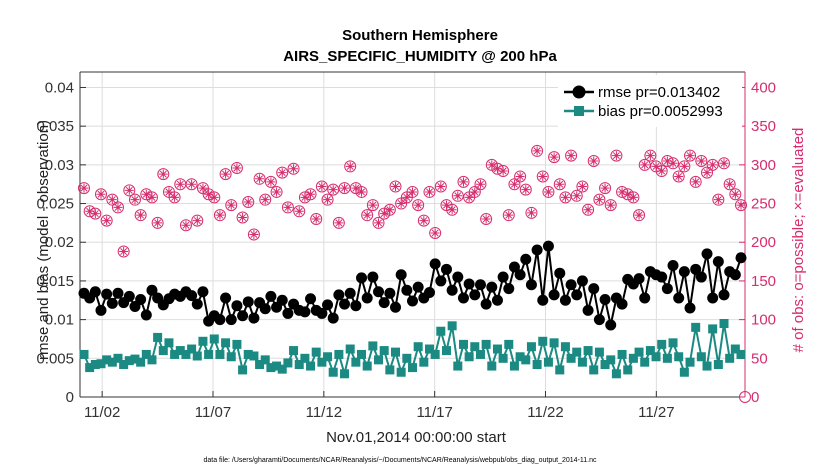 The width and height of the screenshot is (830, 470). Describe the element at coordinates (763, 281) in the screenshot. I see `y-right-tick-label: 150` at that location.